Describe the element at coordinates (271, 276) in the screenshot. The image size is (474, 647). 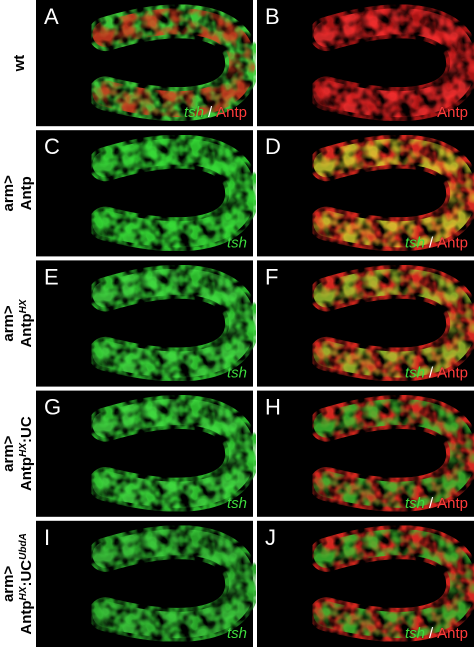
I see `panel-letter: F` at that location.